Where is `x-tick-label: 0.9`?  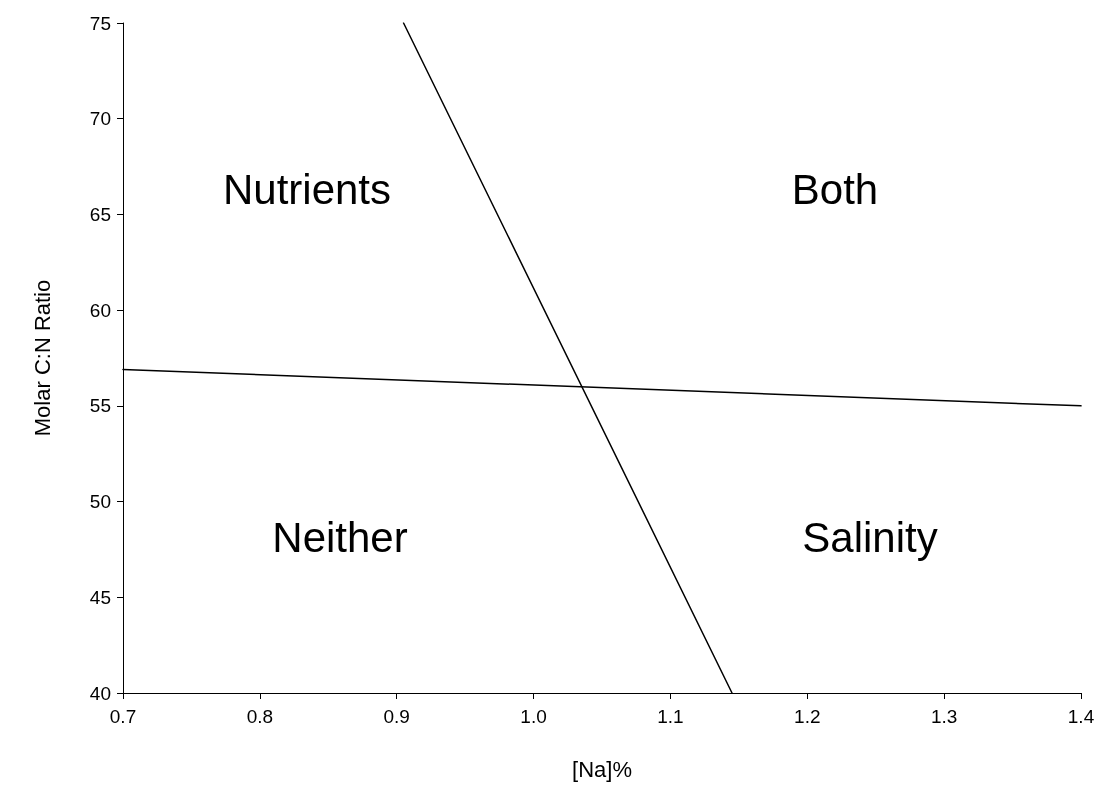
x-tick-label: 0.9 is located at coordinates (396, 716).